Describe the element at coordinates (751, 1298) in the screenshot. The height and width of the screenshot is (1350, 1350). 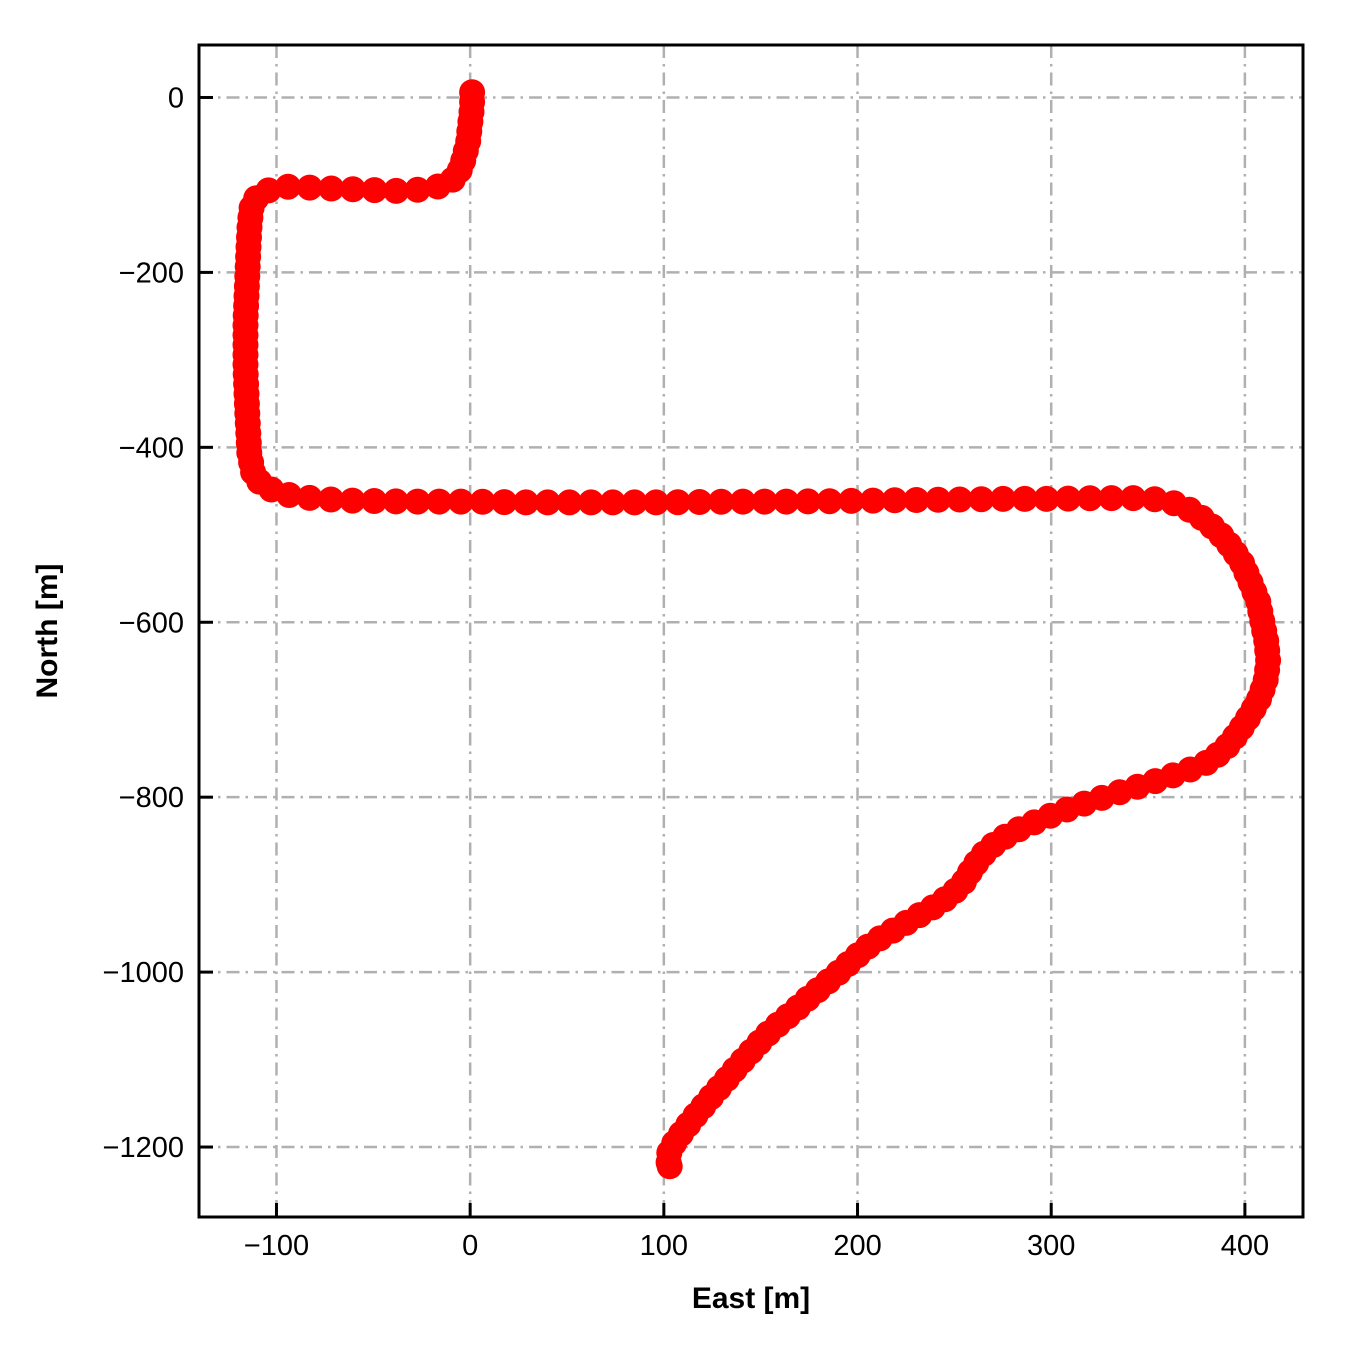
I see `x-axis-label: East [m]` at that location.